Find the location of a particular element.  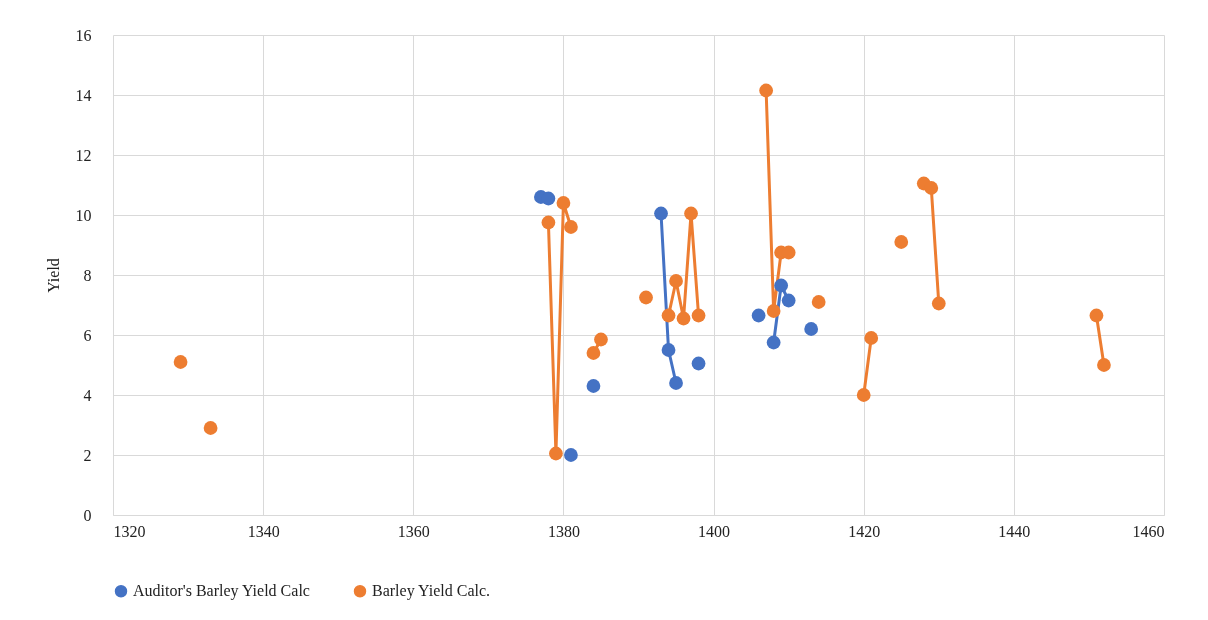

legend-label: Barley Yield Calc. is located at coordinates (431, 591).